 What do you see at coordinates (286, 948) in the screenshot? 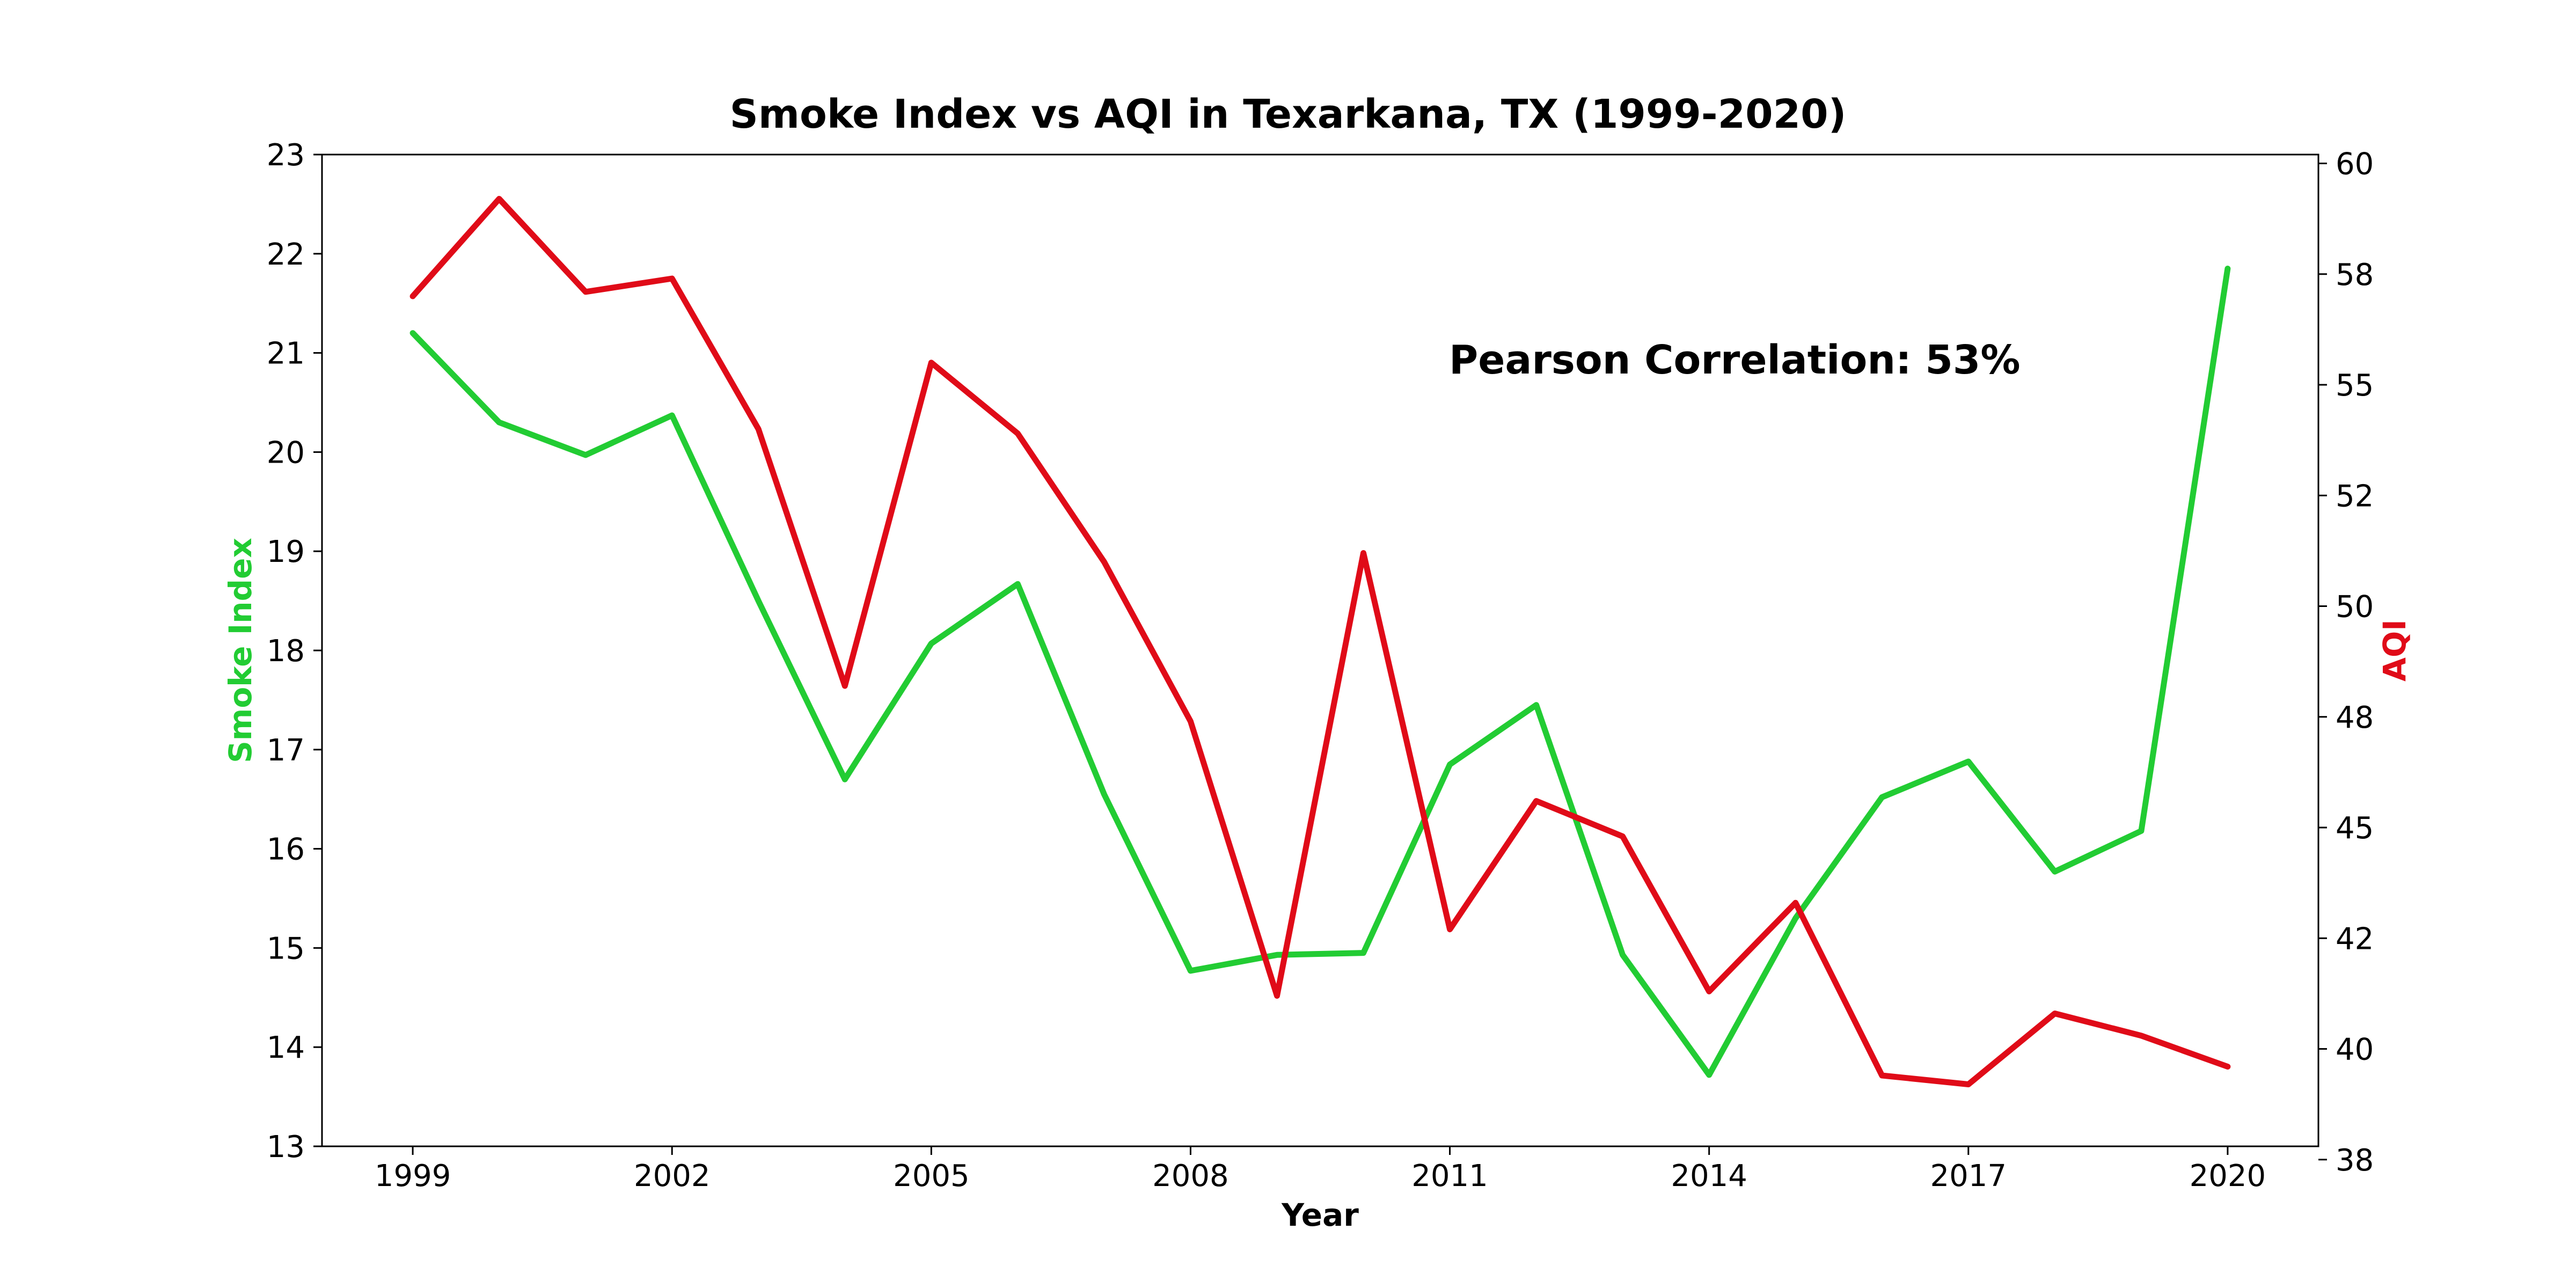
I see `y-left-tick-label: 15` at bounding box center [286, 948].